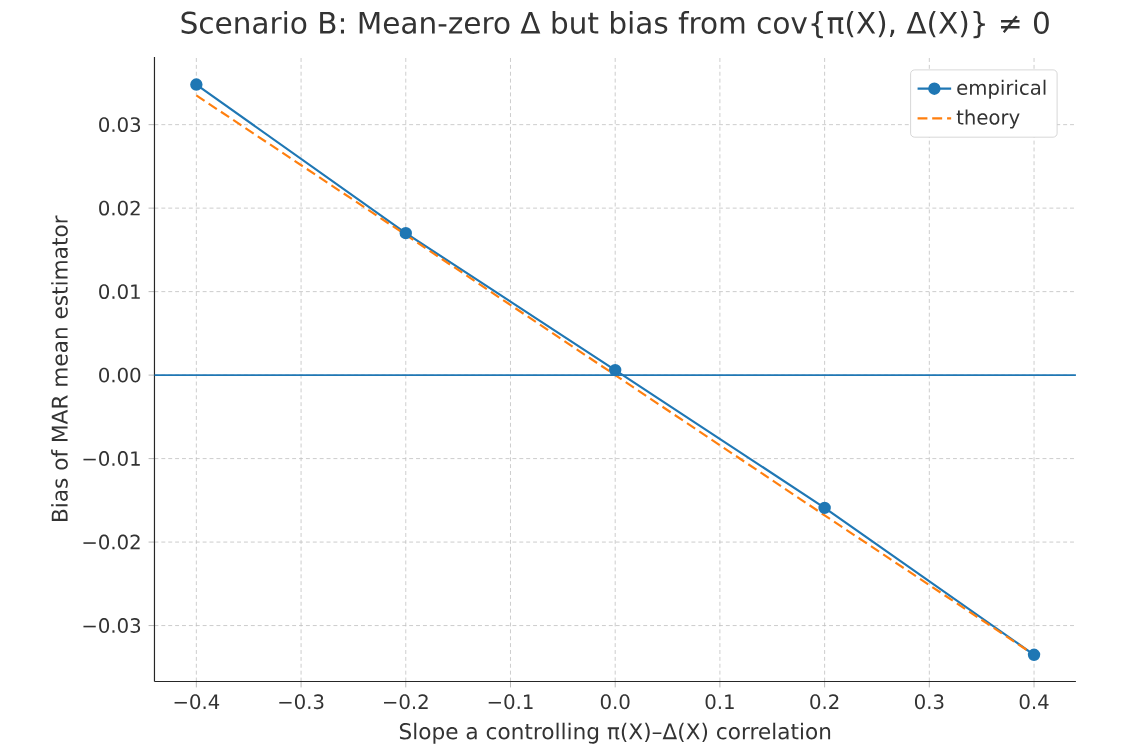 Image resolution: width=1131 pixels, height=751 pixels. What do you see at coordinates (301, 702) in the screenshot?
I see `x-tick-label: −0.3` at bounding box center [301, 702].